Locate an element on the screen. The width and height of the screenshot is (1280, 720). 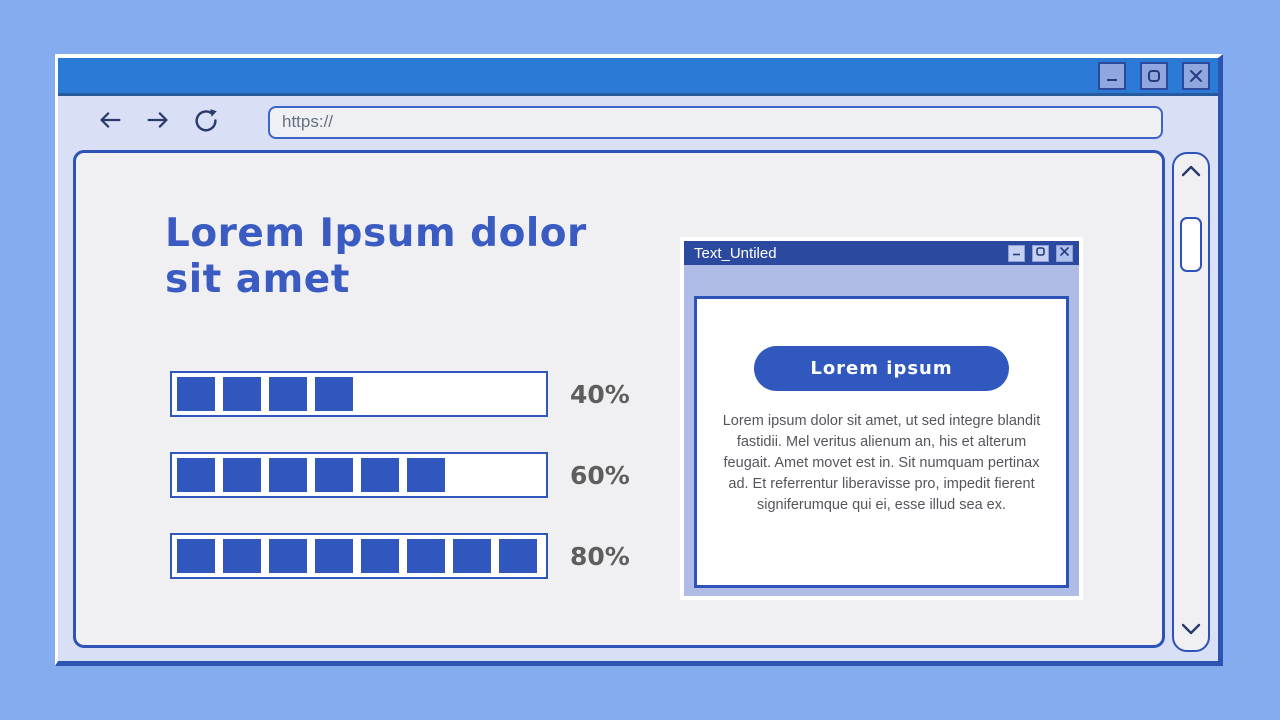
maximize-button is located at coordinates (1154, 75).